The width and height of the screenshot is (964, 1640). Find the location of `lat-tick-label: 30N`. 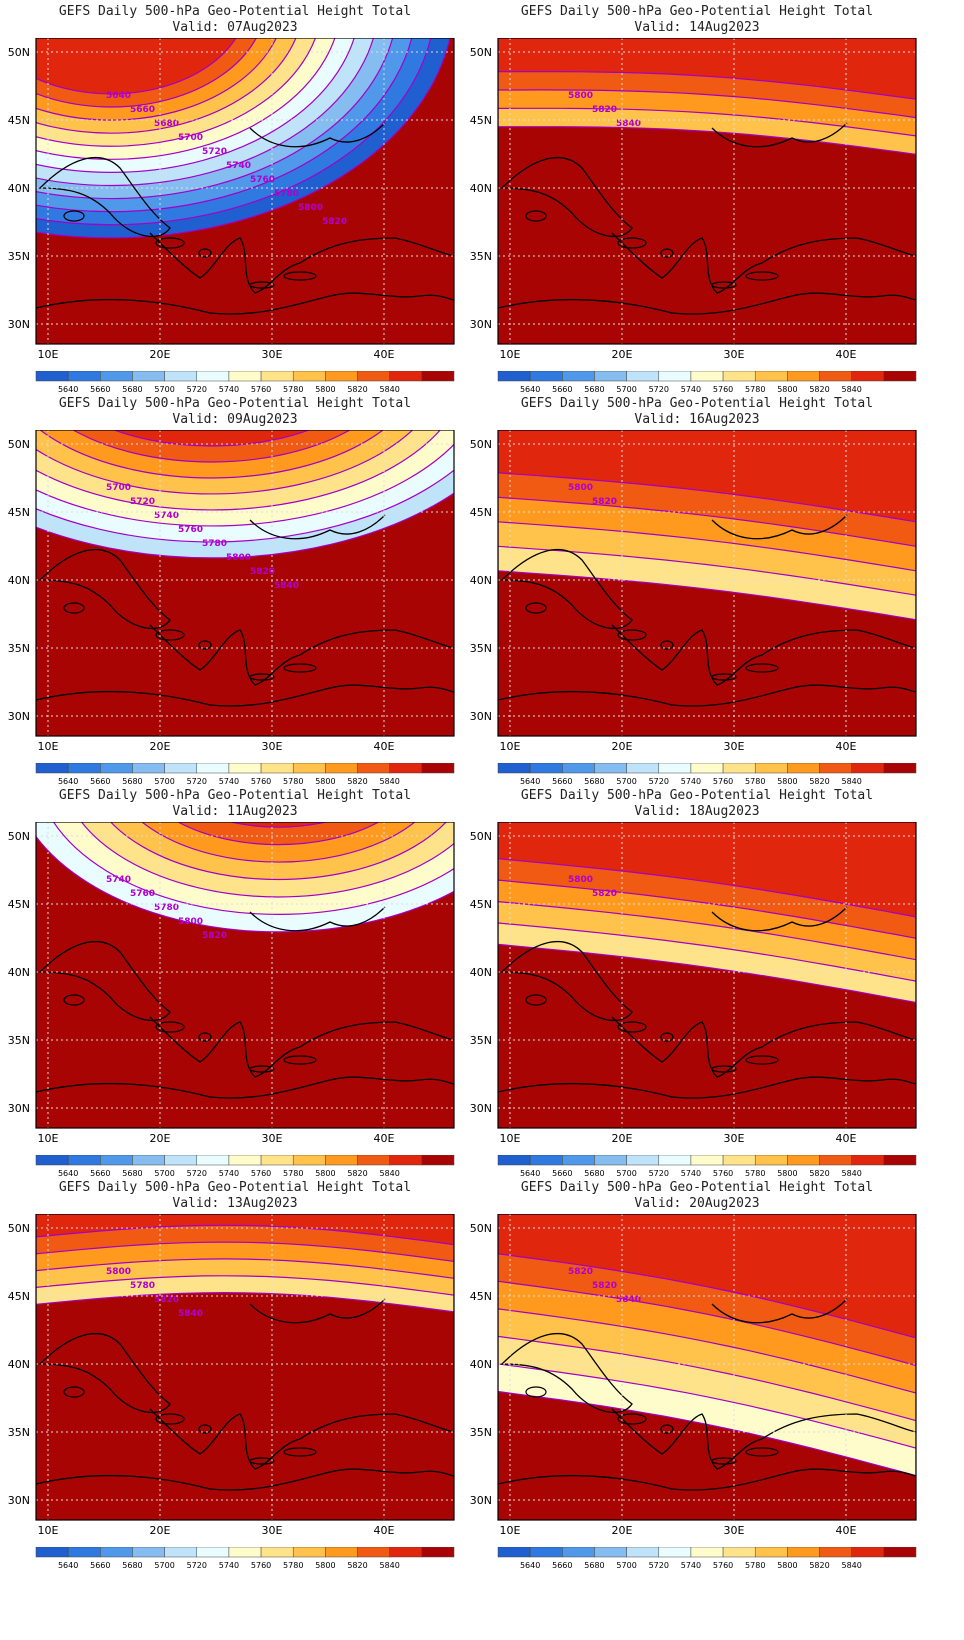

lat-tick-label: 30N is located at coordinates (19, 1108).